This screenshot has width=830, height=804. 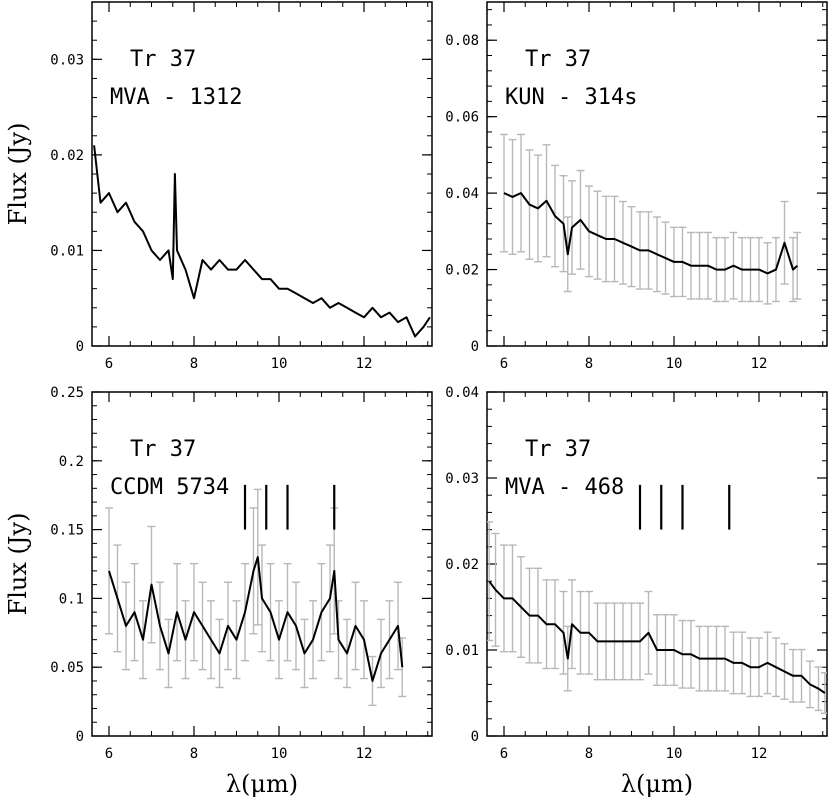 I want to click on y-tick-label: 0.25, so click(x=67, y=393).